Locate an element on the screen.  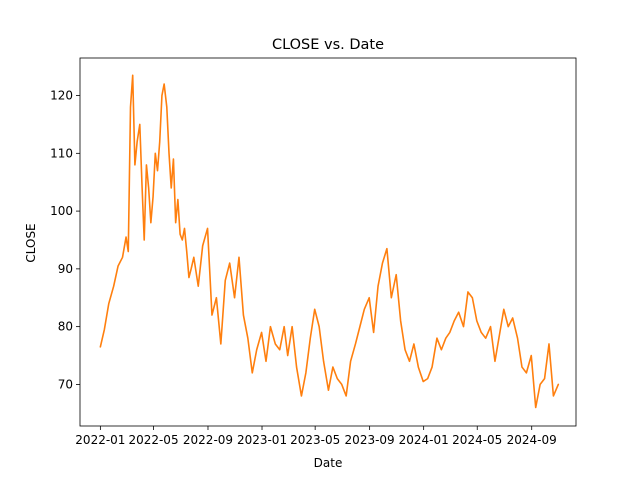
x-tick-label: 2023-09 is located at coordinates (370, 440).